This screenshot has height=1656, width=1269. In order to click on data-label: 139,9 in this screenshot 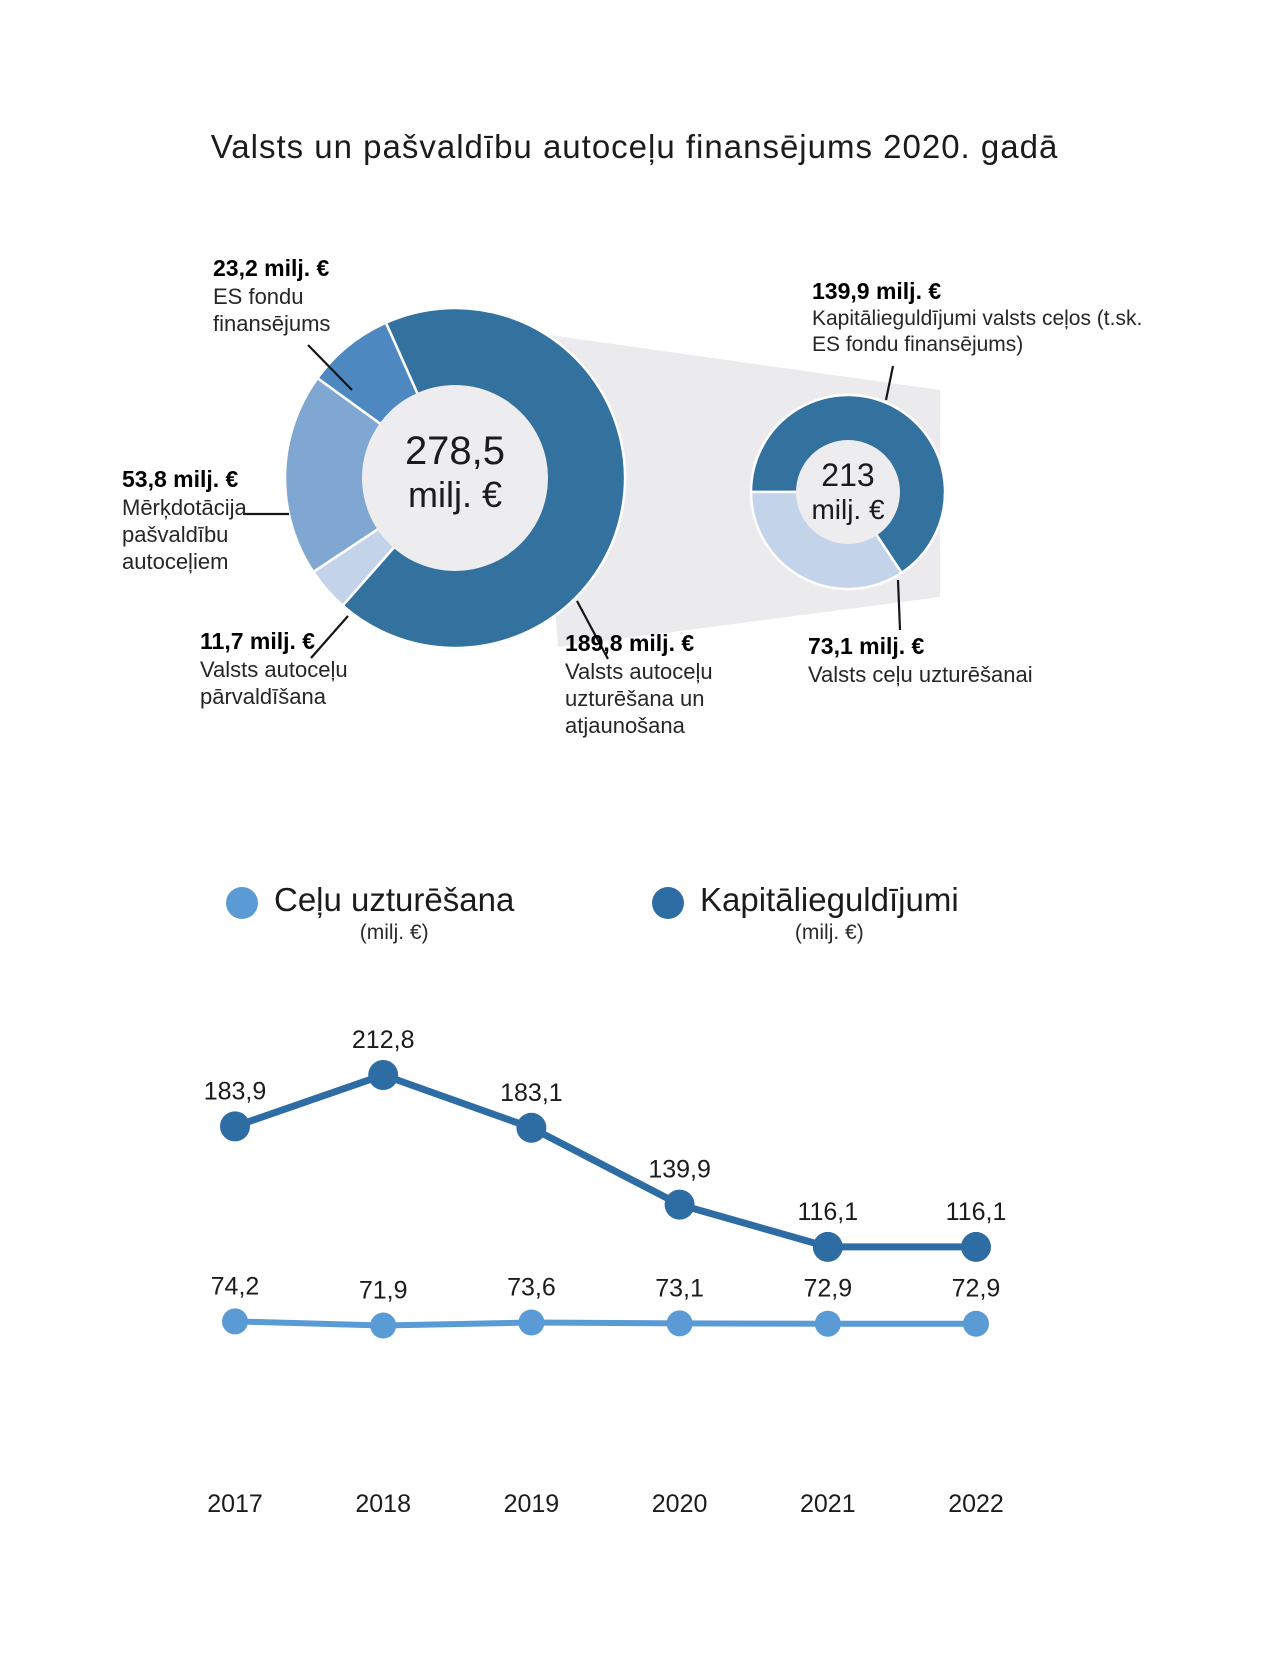, I will do `click(679, 1170)`.